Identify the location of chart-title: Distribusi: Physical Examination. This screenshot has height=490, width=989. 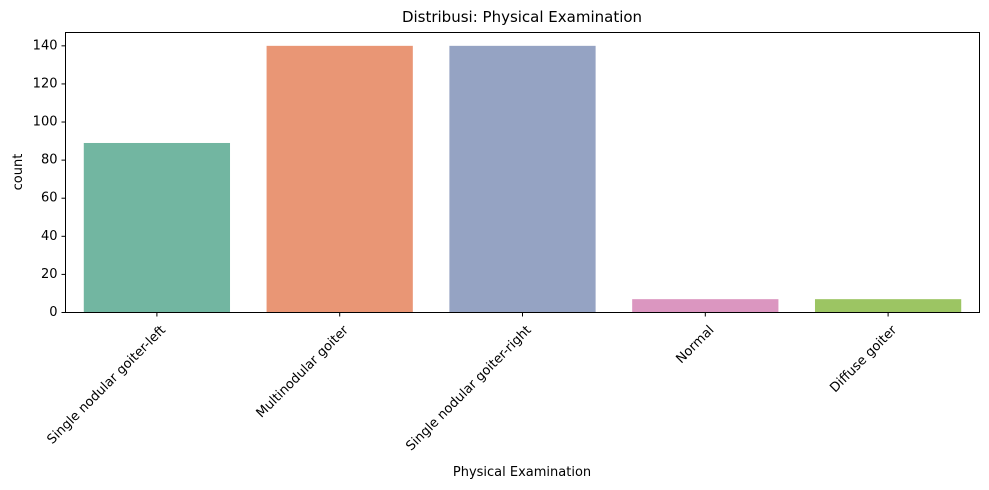
(522, 17).